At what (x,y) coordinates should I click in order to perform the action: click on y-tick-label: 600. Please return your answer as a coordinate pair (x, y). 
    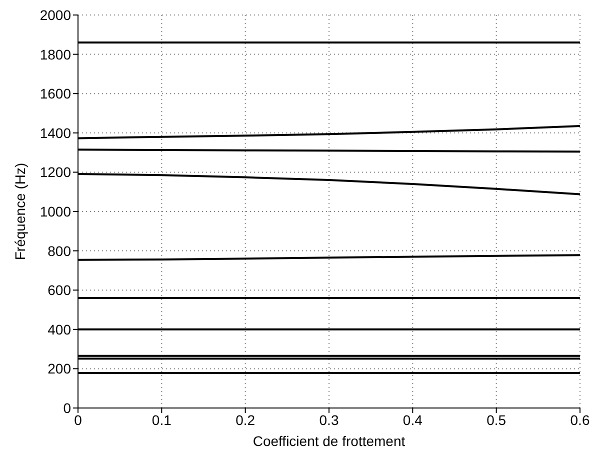
    Looking at the image, I should click on (60, 290).